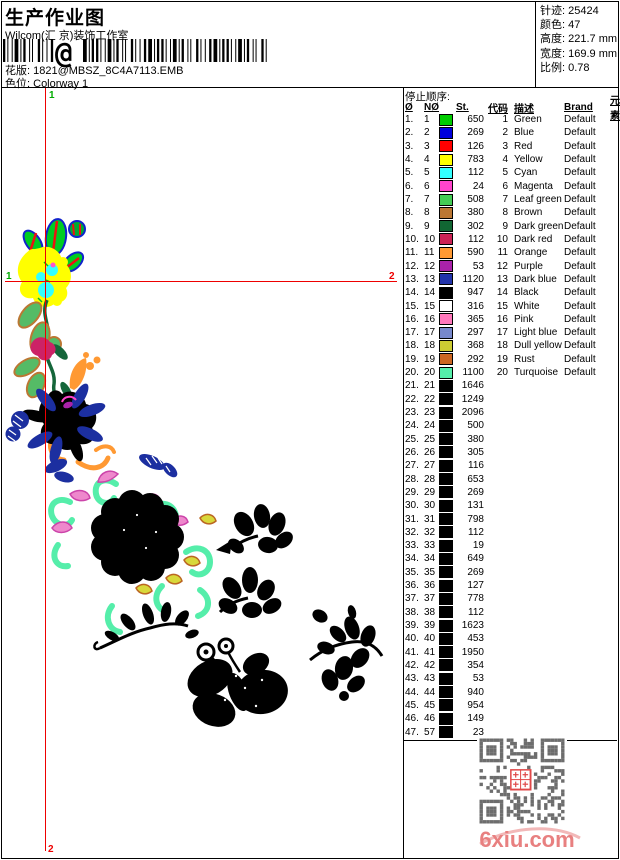  Describe the element at coordinates (511, 452) in the screenshot. I see `table-row: 26. 26 305` at that location.